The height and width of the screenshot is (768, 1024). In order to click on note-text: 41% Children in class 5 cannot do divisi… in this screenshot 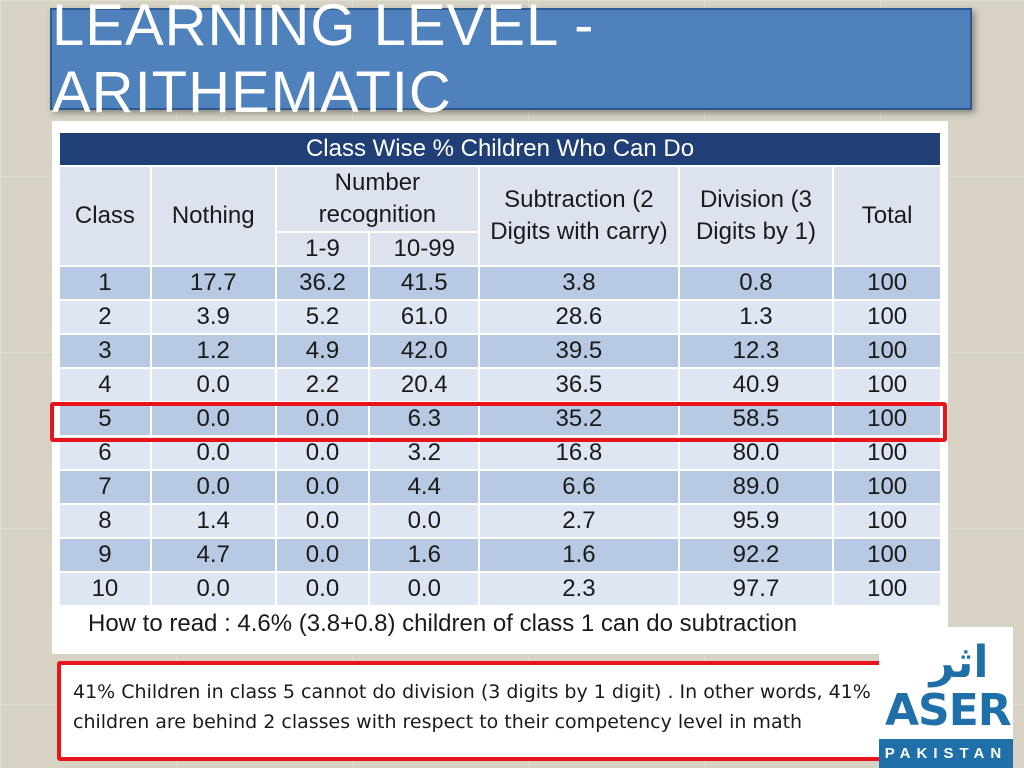, I will do `click(472, 707)`.